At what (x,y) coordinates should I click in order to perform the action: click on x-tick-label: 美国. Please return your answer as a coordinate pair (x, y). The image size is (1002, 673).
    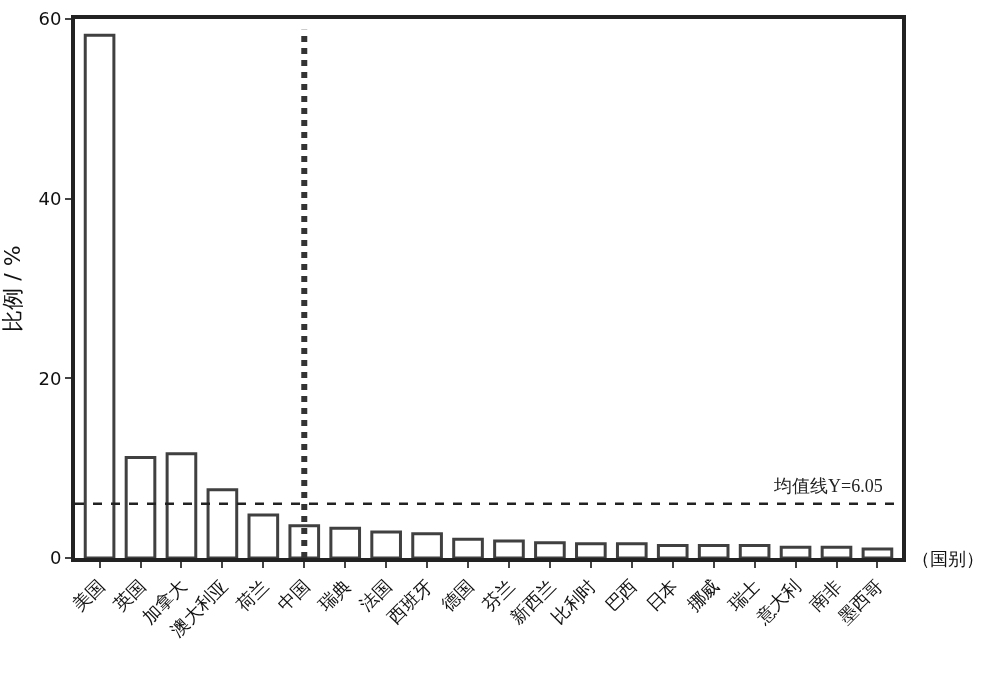
    Looking at the image, I should click on (88, 595).